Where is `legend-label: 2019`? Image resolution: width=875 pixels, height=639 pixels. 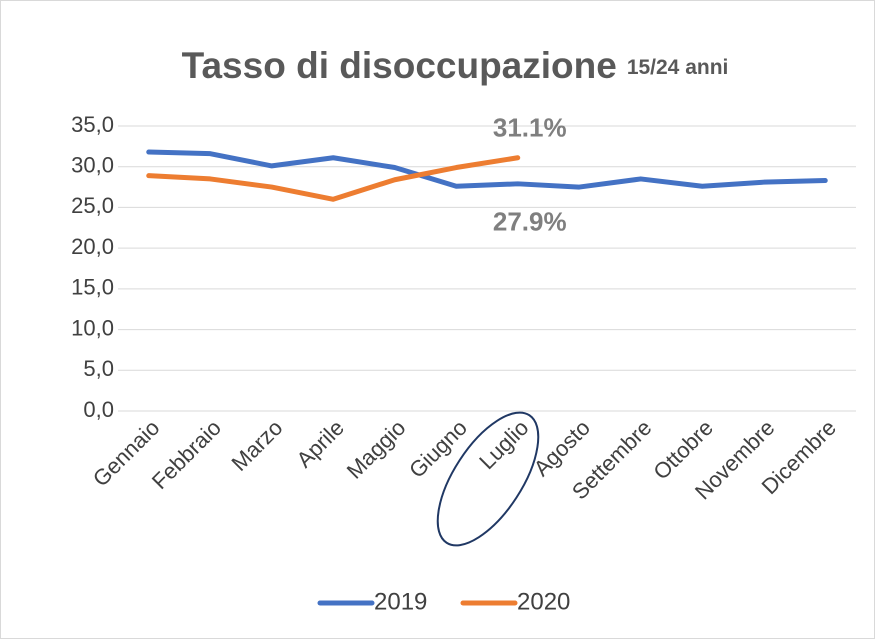
legend-label: 2019 is located at coordinates (400, 601).